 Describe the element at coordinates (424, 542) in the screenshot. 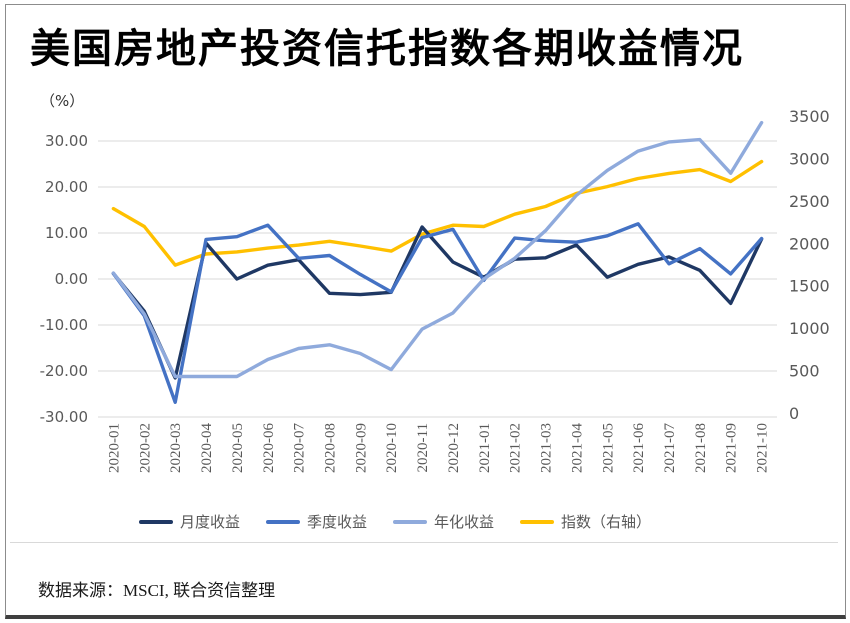

I see `chart-bottom-divider` at that location.